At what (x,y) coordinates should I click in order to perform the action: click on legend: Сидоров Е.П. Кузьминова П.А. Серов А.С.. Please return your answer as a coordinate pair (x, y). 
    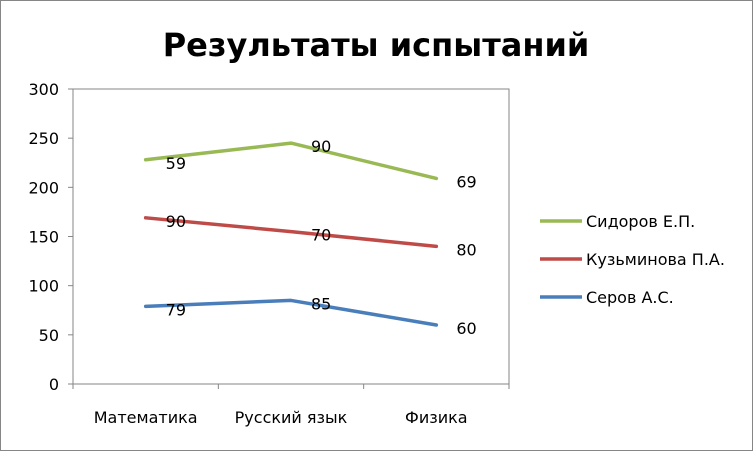
    Looking at the image, I should click on (632, 259).